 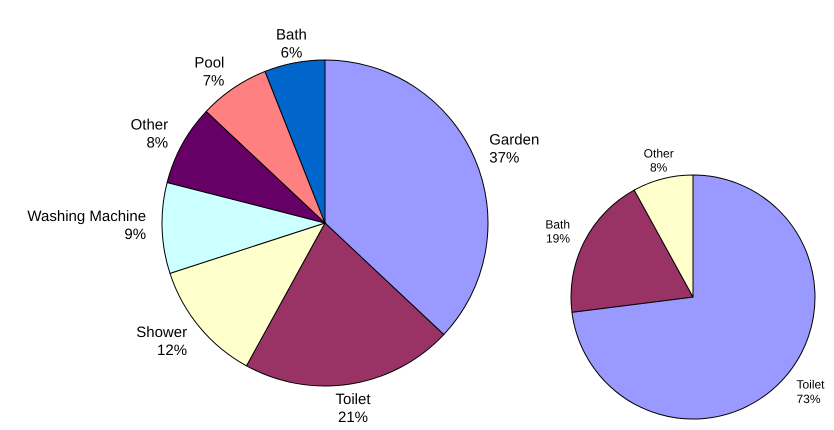 What do you see at coordinates (504, 157) in the screenshot?
I see `data-label: 37%` at bounding box center [504, 157].